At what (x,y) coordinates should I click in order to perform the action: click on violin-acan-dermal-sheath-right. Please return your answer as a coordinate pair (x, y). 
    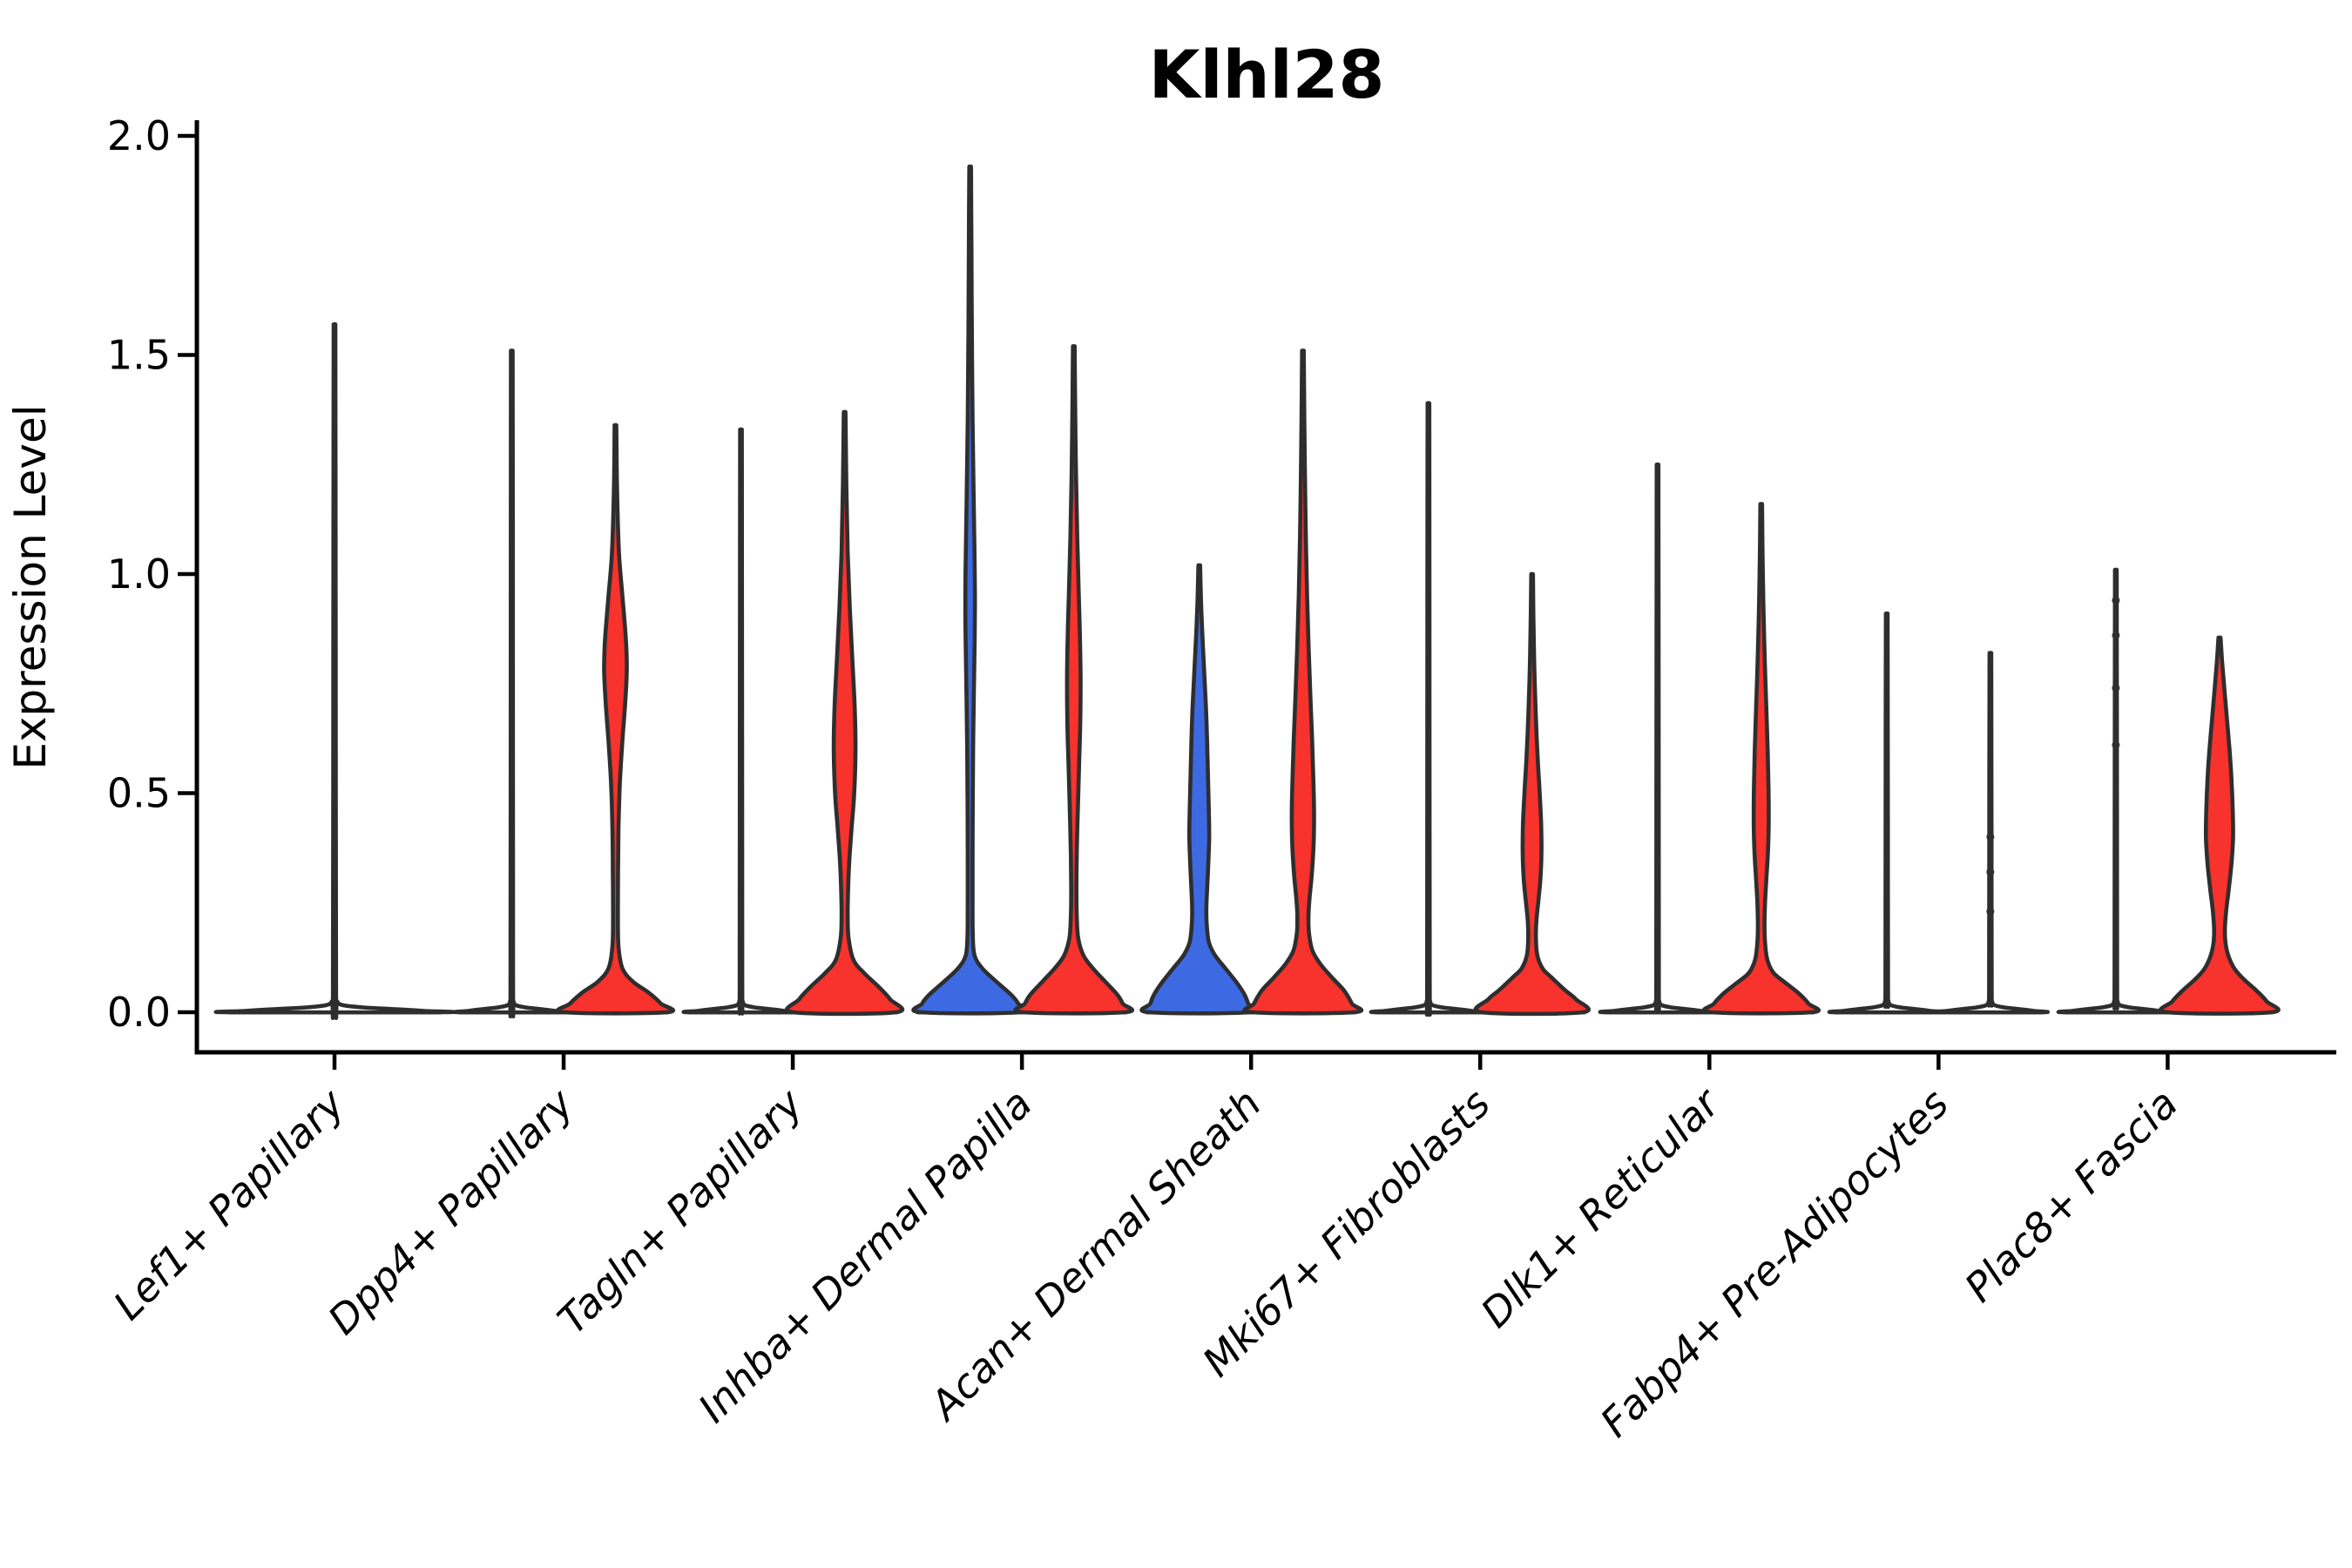
    Looking at the image, I should click on (1303, 682).